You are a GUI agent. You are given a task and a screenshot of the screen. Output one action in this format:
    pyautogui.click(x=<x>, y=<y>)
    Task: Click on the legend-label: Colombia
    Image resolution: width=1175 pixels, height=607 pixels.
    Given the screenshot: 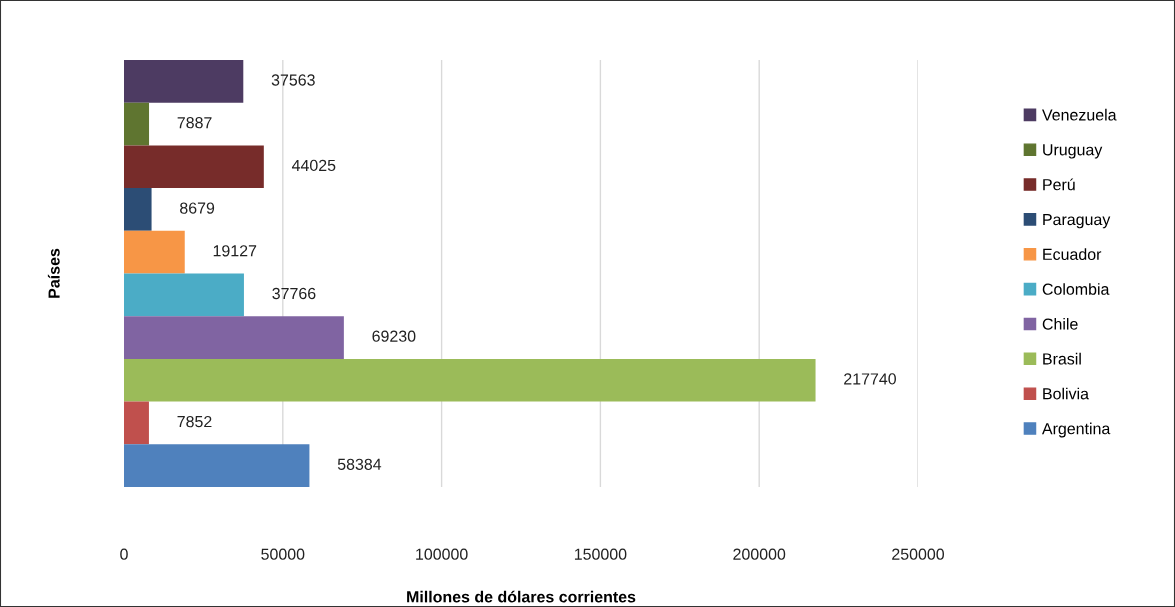 What is the action you would take?
    pyautogui.click(x=1076, y=289)
    